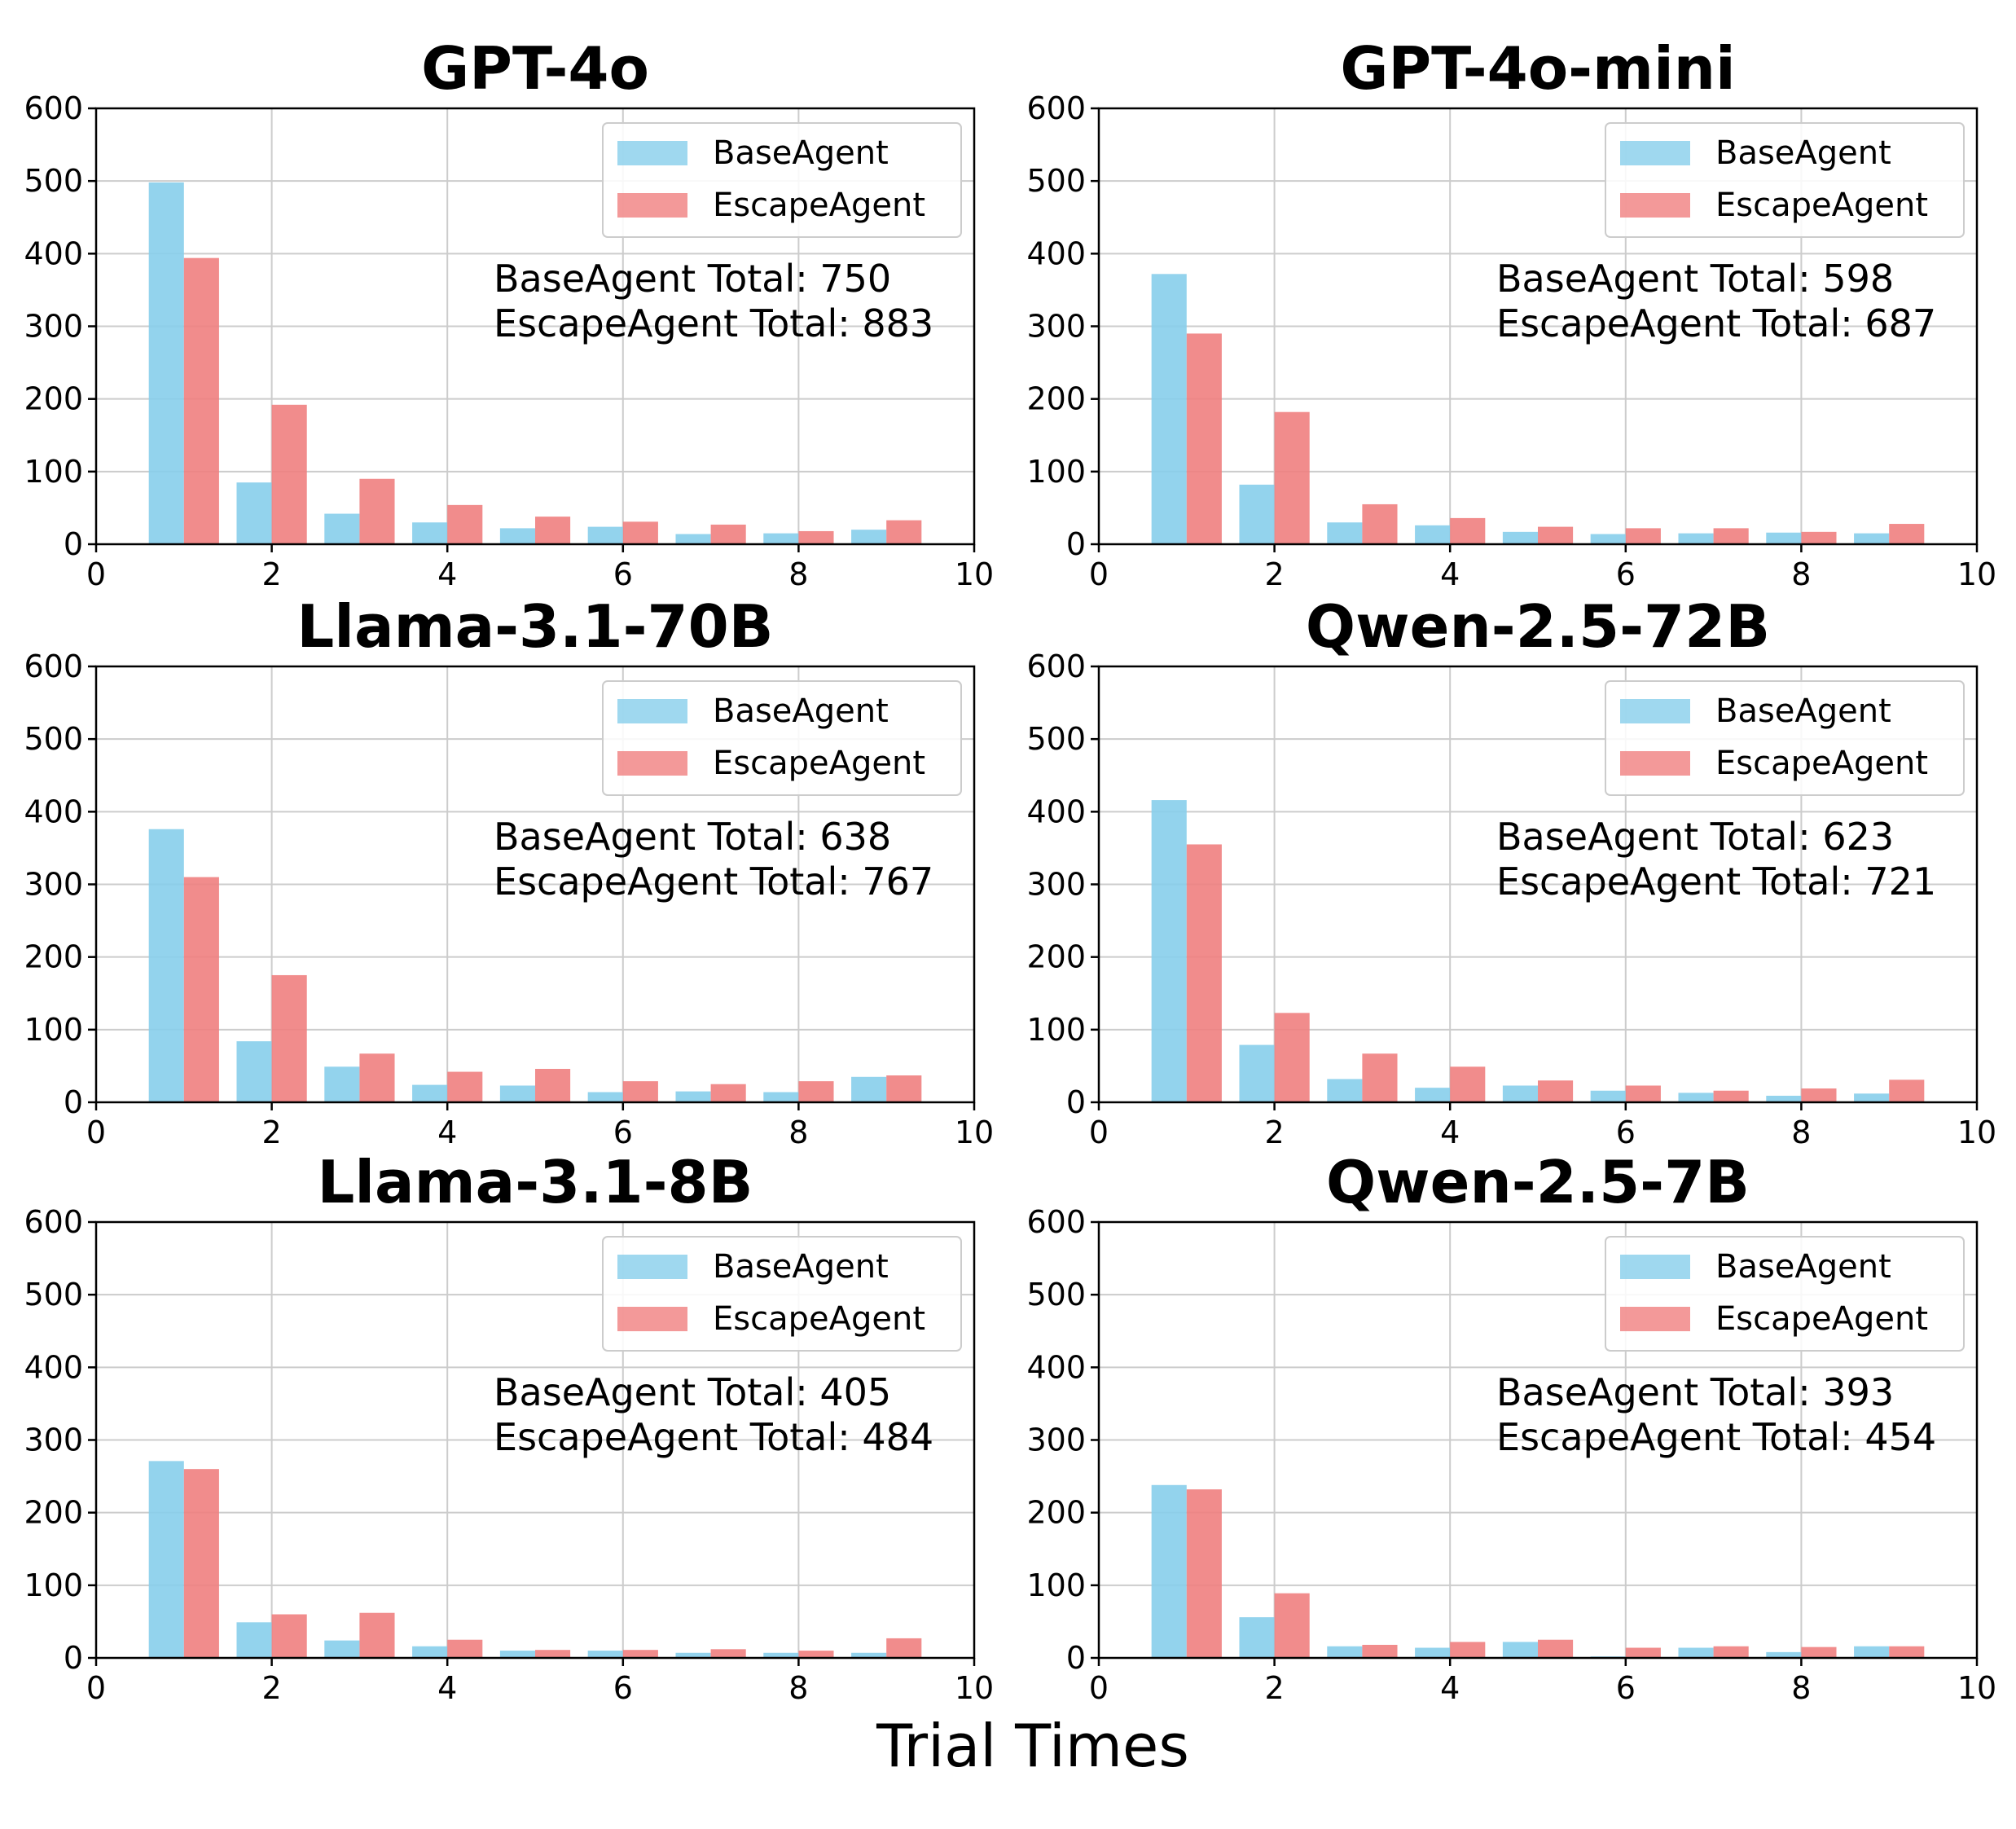  What do you see at coordinates (713, 1437) in the screenshot?
I see `total-annotation: EscapeAgent Total: 484` at bounding box center [713, 1437].